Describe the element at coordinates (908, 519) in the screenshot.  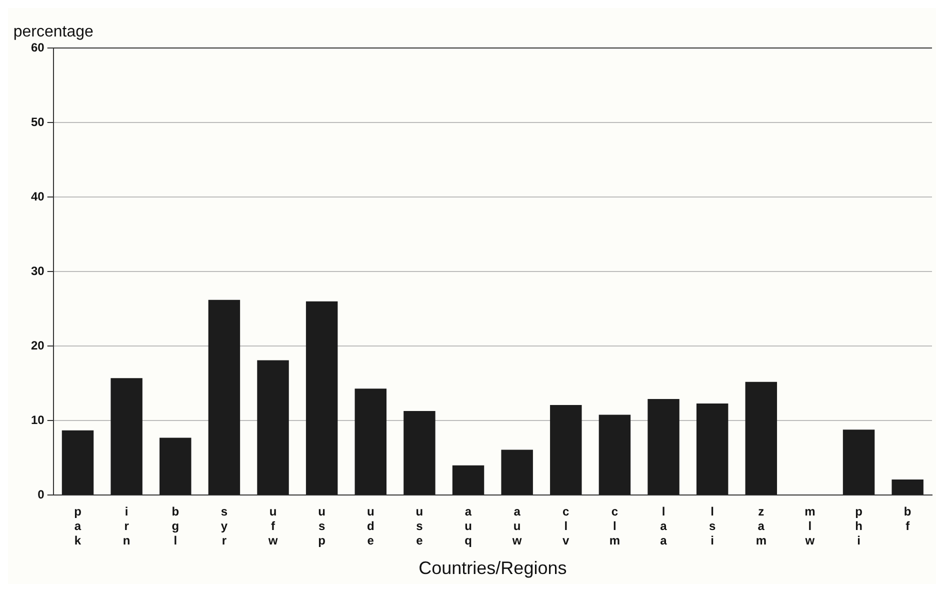
I see `x-tick-label: bf` at that location.